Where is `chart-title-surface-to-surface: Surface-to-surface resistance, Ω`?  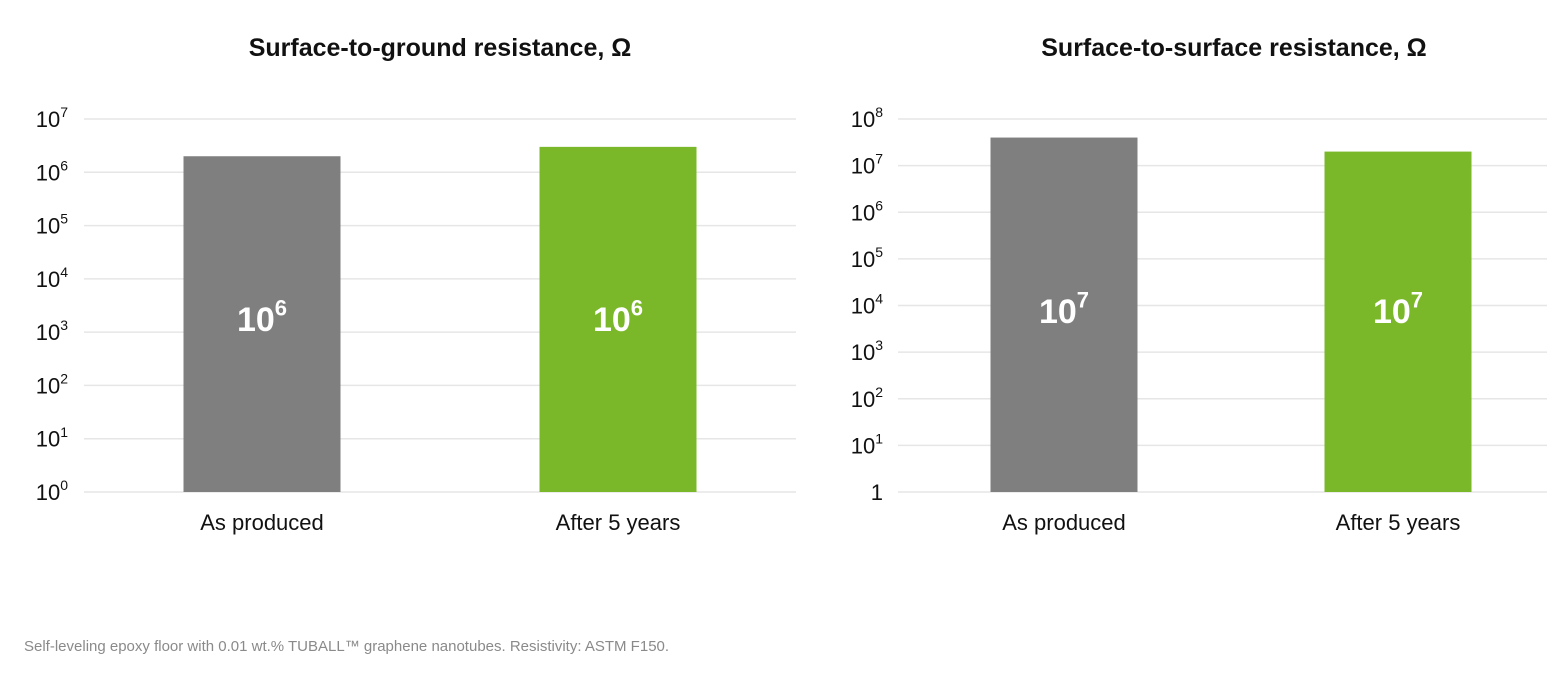 chart-title-surface-to-surface: Surface-to-surface resistance, Ω is located at coordinates (1234, 48).